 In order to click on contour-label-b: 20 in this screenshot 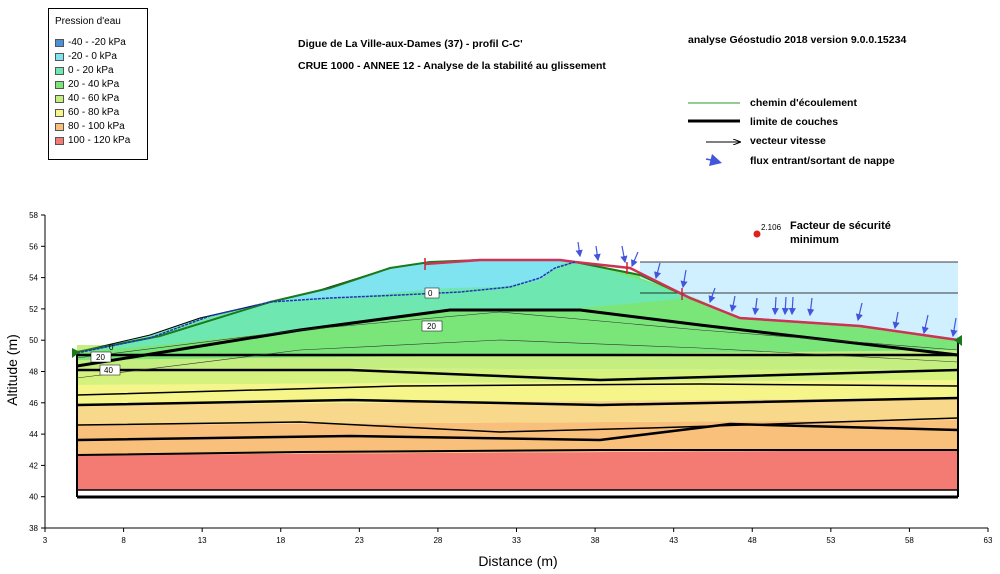, I will do `click(431, 326)`.